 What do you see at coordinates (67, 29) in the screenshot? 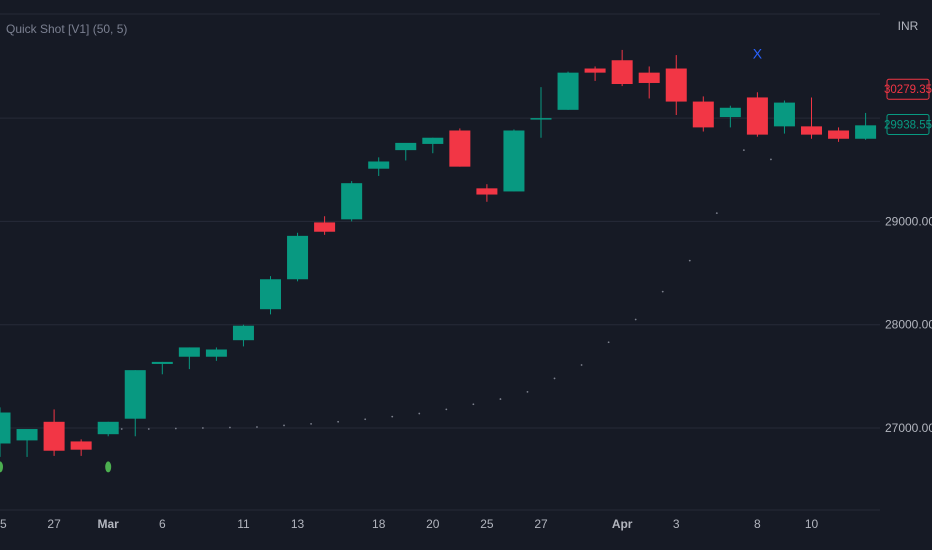
I see `indicator-legend: Quick Shot [V1] (50, 5)` at bounding box center [67, 29].